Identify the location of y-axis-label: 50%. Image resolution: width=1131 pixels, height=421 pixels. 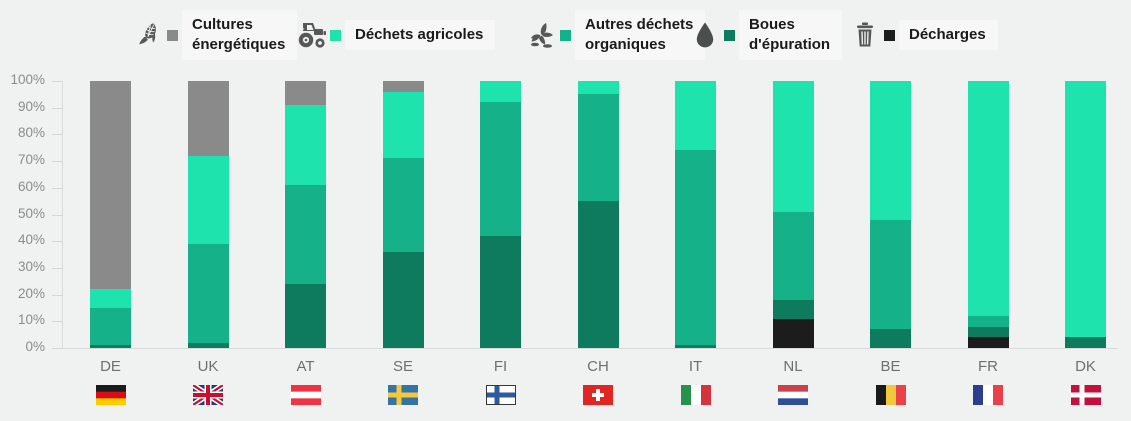
(31, 213).